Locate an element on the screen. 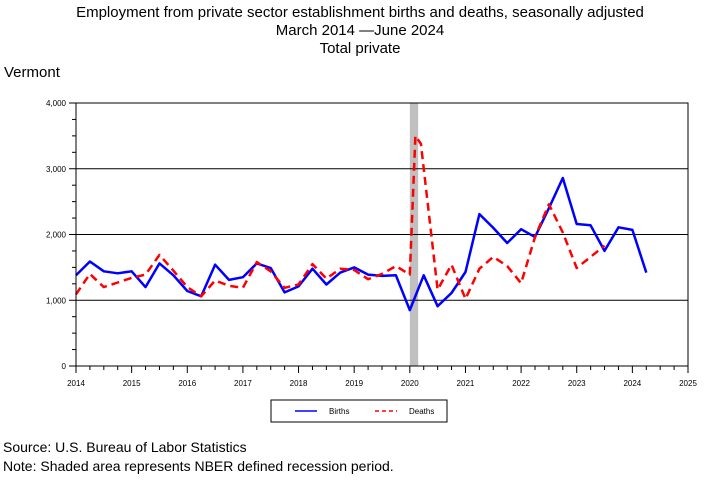 This screenshot has height=480, width=720. x-tick-label: 2019 is located at coordinates (354, 383).